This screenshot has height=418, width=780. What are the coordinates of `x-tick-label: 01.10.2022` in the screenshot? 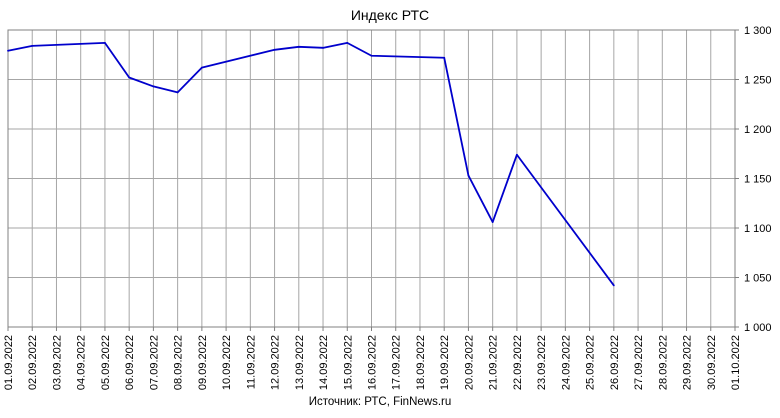 It's located at (736, 362).